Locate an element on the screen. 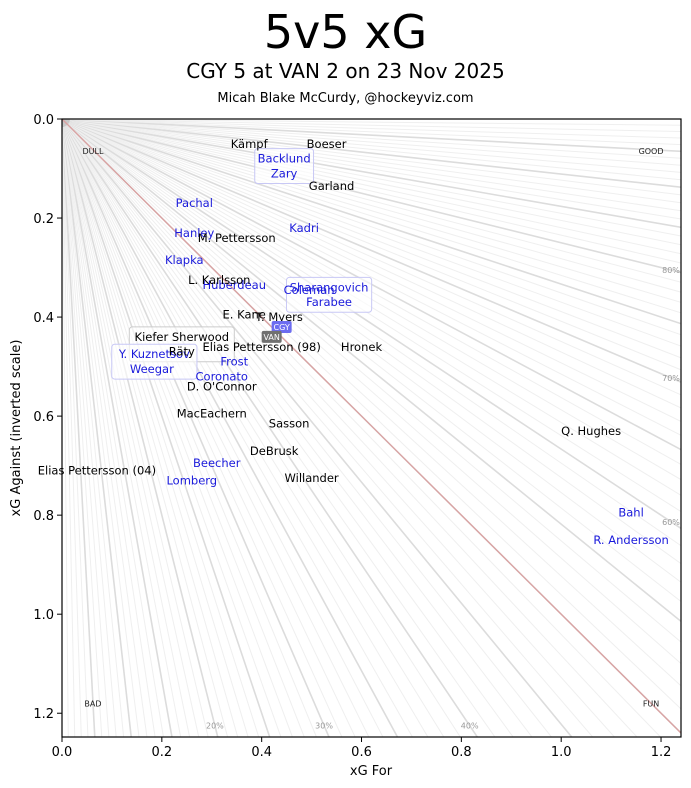 The width and height of the screenshot is (691, 788). player-label: Elias Pettersson (98) is located at coordinates (262, 347).